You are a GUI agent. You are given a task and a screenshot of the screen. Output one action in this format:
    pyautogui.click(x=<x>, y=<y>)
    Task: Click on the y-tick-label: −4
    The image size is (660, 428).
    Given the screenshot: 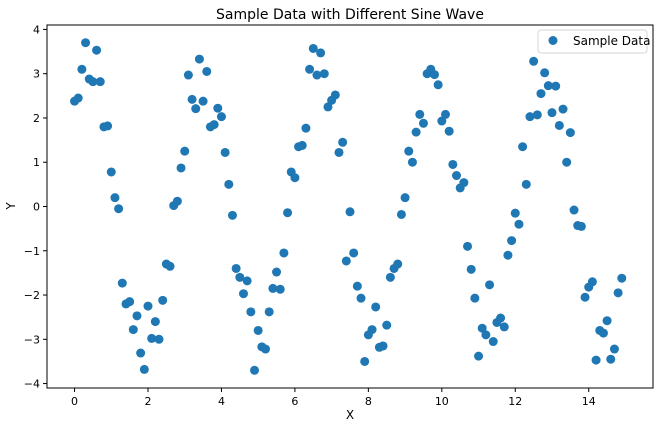 What is the action you would take?
    pyautogui.click(x=32, y=384)
    